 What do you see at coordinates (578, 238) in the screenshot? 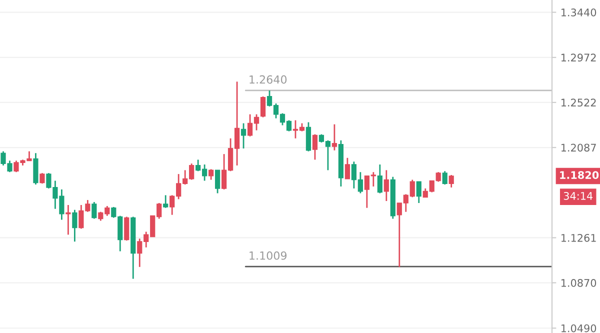
I see `y-tick-label: 1.1261` at bounding box center [578, 238].